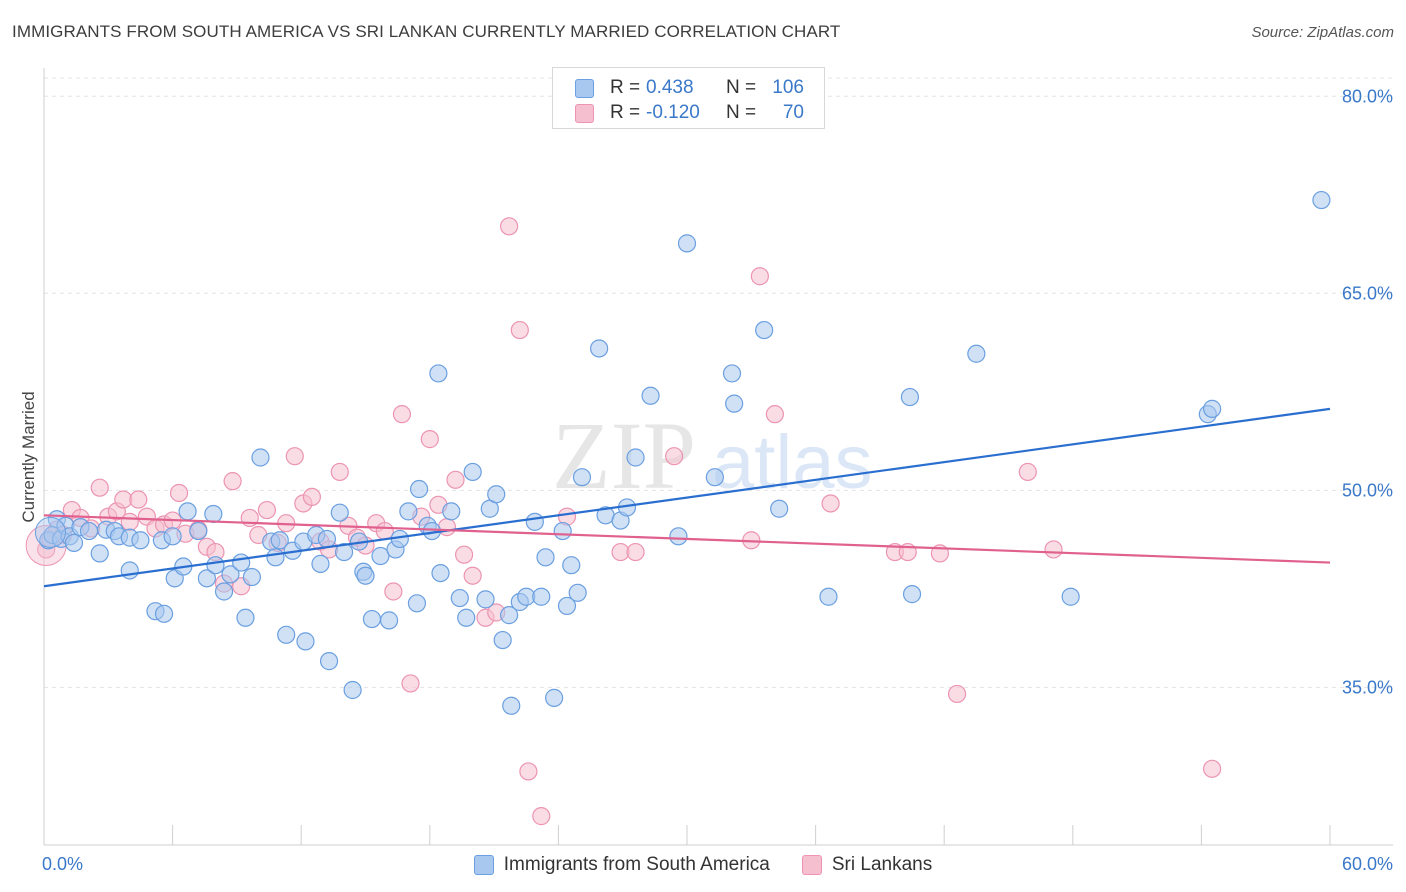 This screenshot has height=892, width=1406. Describe the element at coordinates (1367, 490) in the screenshot. I see `y-tick-label: 50.0%` at that location.